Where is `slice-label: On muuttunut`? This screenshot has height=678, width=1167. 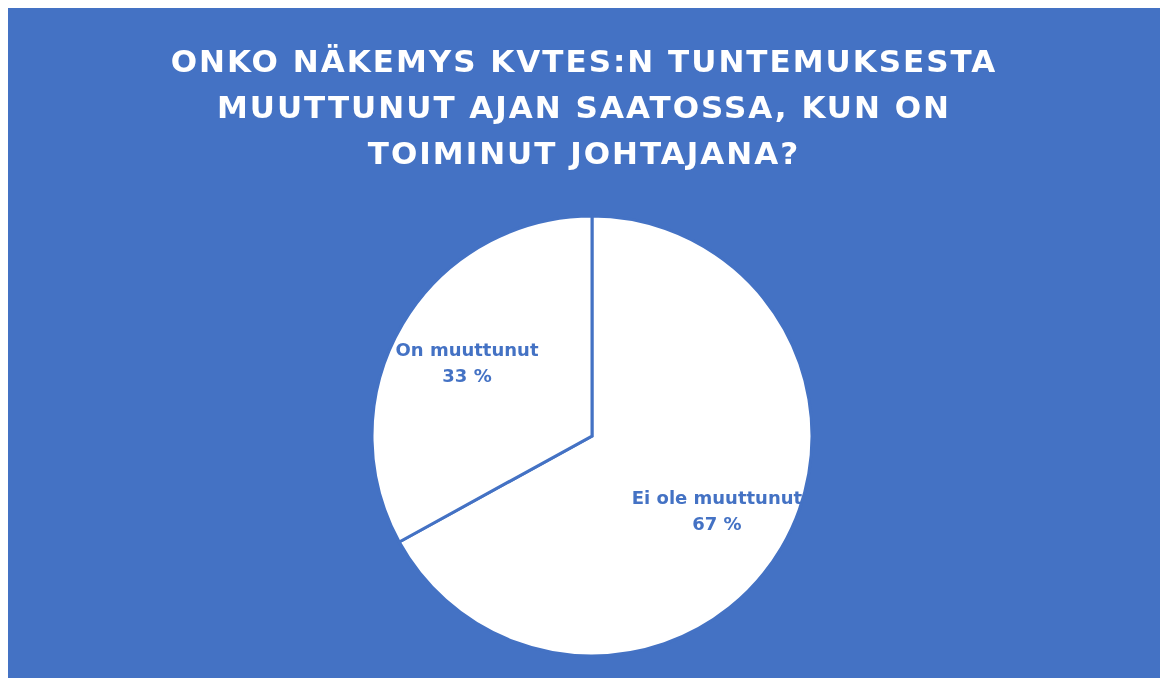
slice-label: On muuttunut is located at coordinates (467, 350).